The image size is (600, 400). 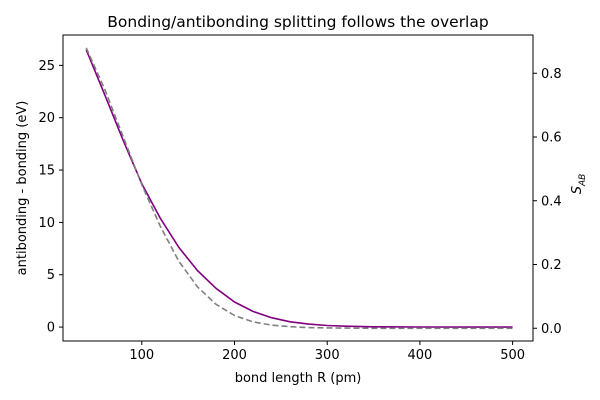 I want to click on y-left-tick-label: 20, so click(x=46, y=118).